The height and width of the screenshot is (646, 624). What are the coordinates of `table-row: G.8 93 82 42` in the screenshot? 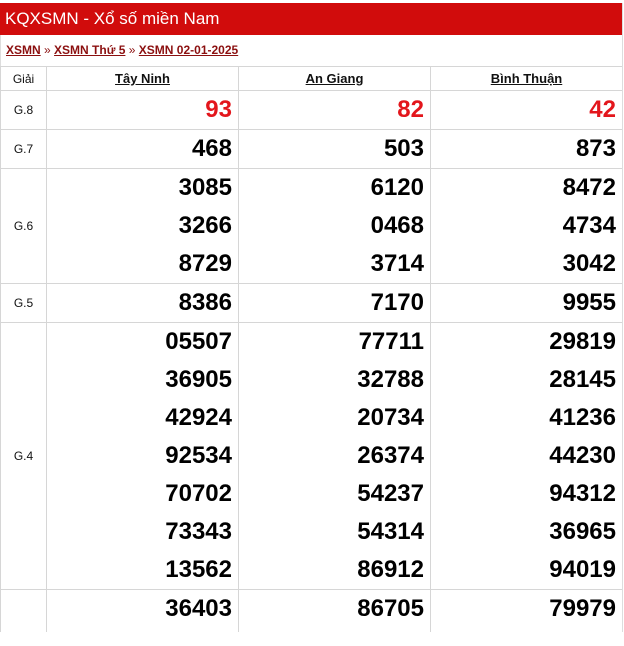 It's located at (311, 110).